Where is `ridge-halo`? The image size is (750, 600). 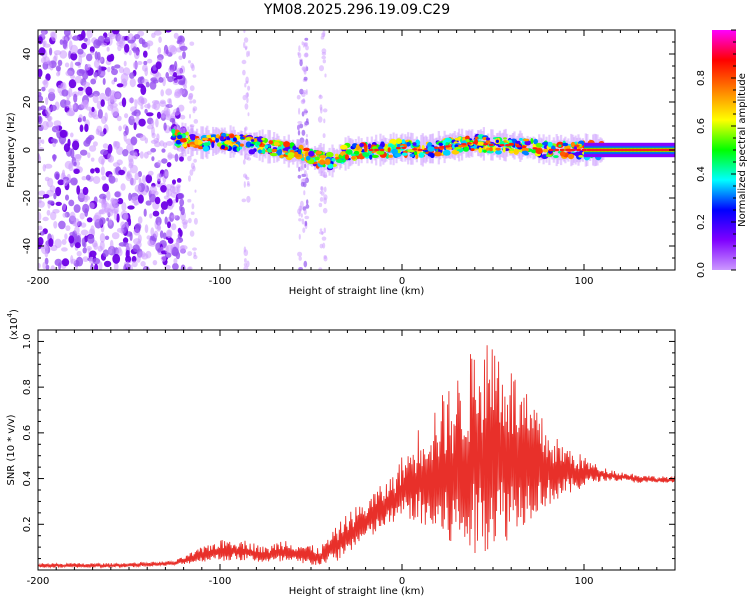
ridge-halo is located at coordinates (411, 148).